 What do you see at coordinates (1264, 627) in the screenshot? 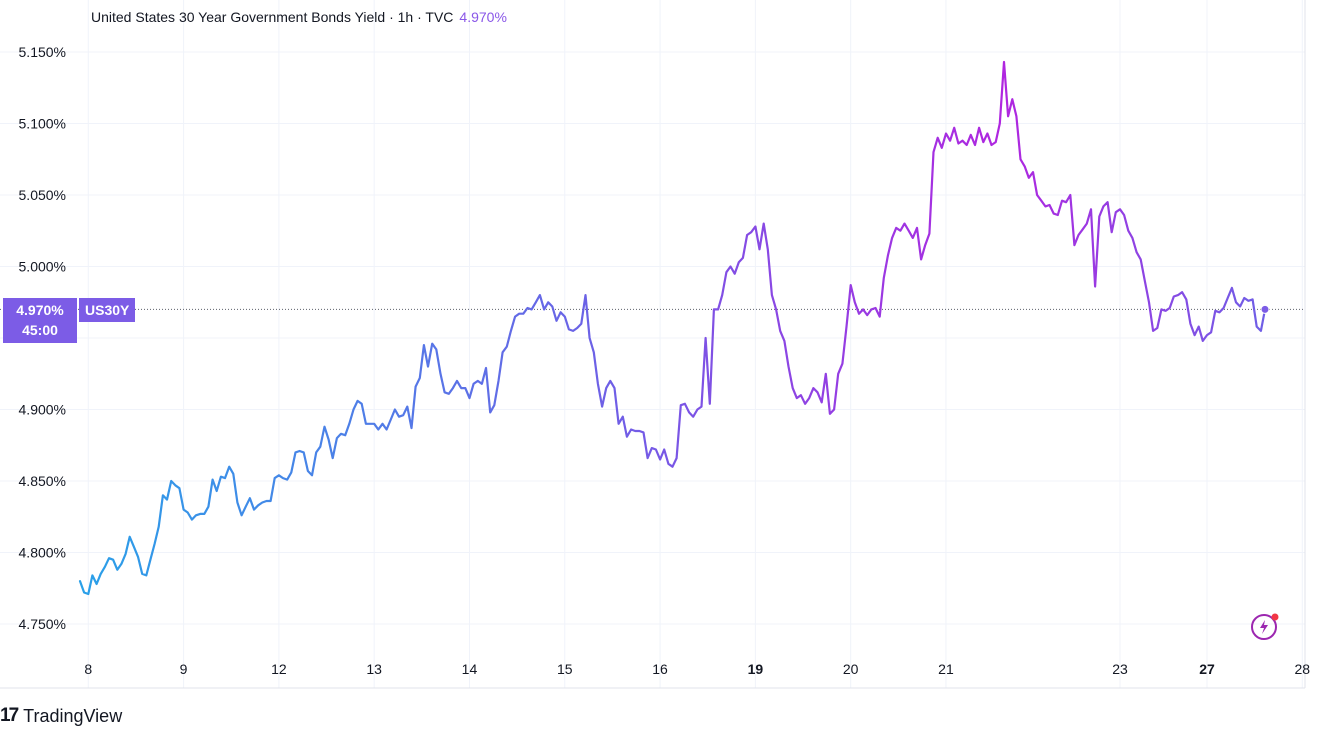
I see `lightning-bolt-icon` at bounding box center [1264, 627].